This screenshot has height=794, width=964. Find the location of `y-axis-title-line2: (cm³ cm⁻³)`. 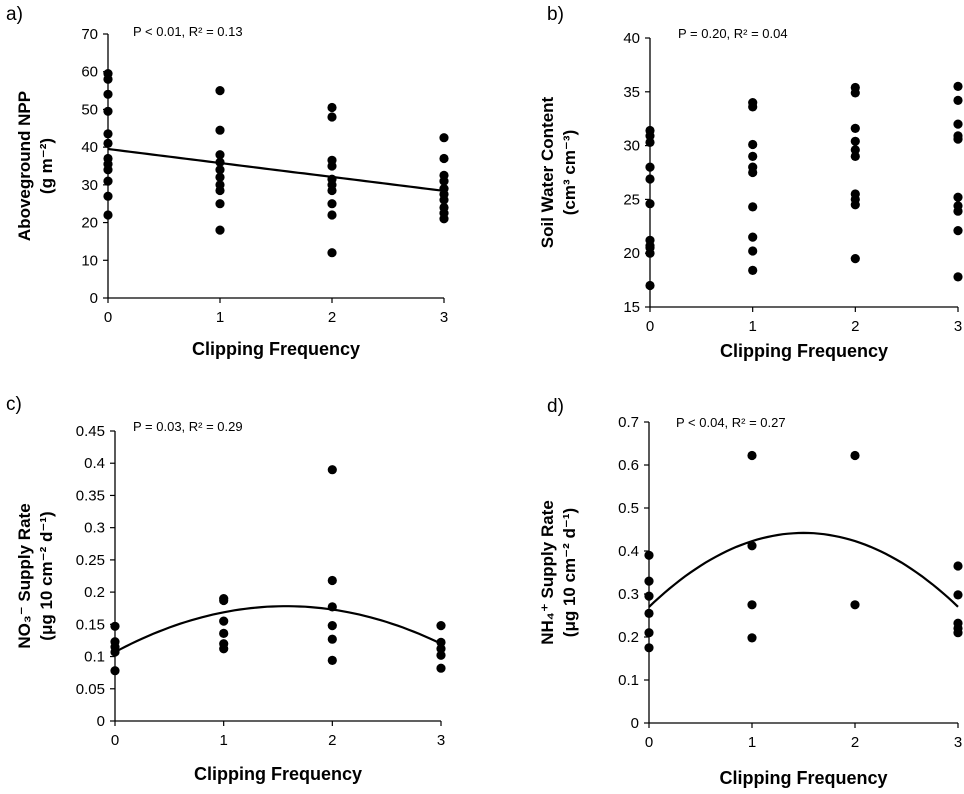

y-axis-title-line2: (cm³ cm⁻³) is located at coordinates (569, 172).